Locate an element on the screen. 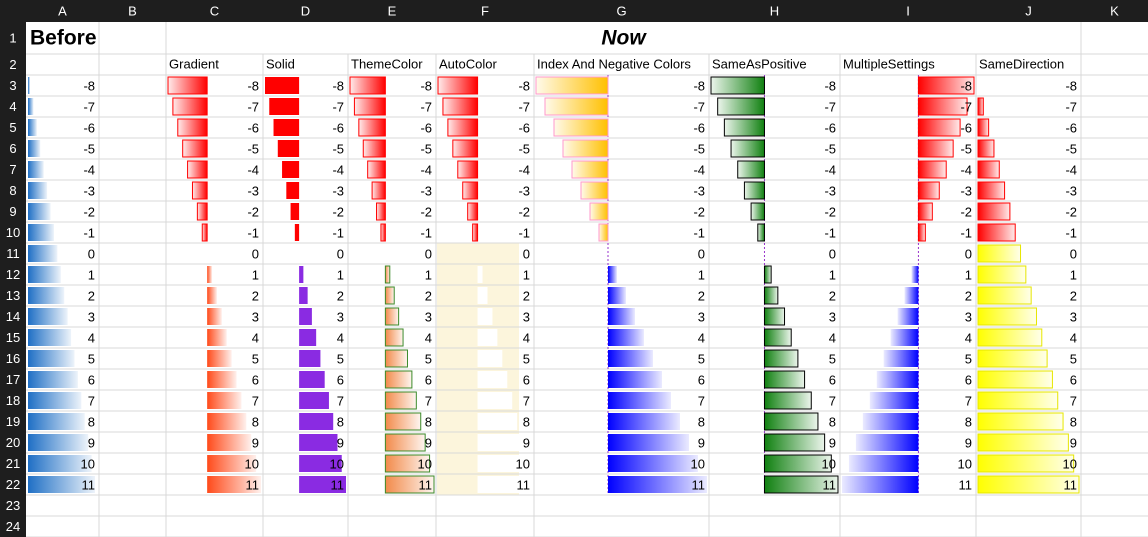 The height and width of the screenshot is (537, 1148). column-title: AutoColor is located at coordinates (468, 63).